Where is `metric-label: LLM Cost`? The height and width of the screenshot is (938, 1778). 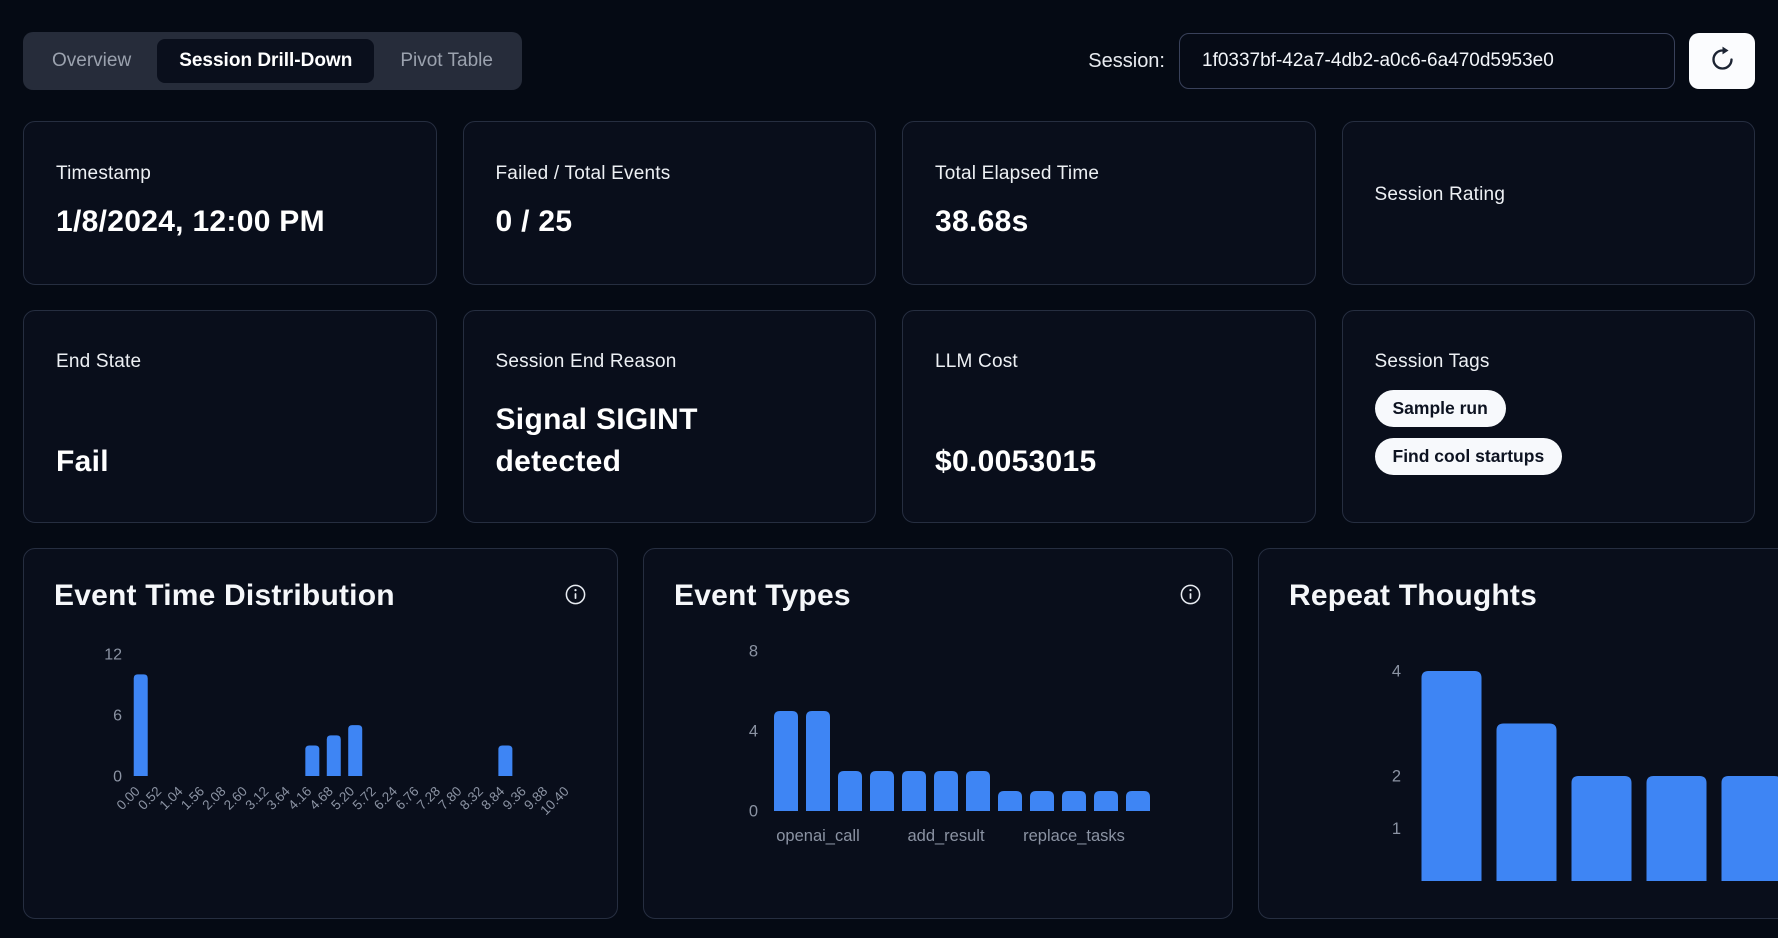 metric-label: LLM Cost is located at coordinates (976, 361).